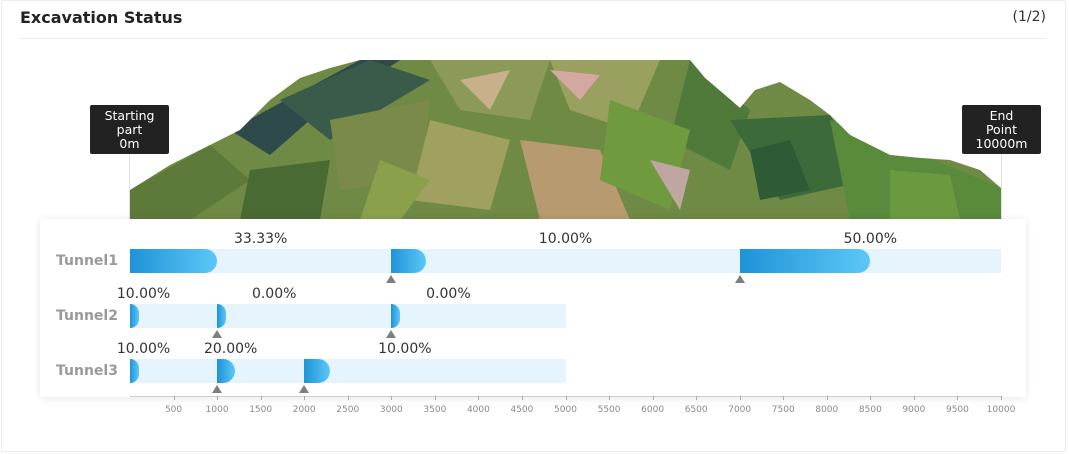 The image size is (1069, 454). Describe the element at coordinates (653, 410) in the screenshot. I see `axis-tick-label: 6000` at that location.